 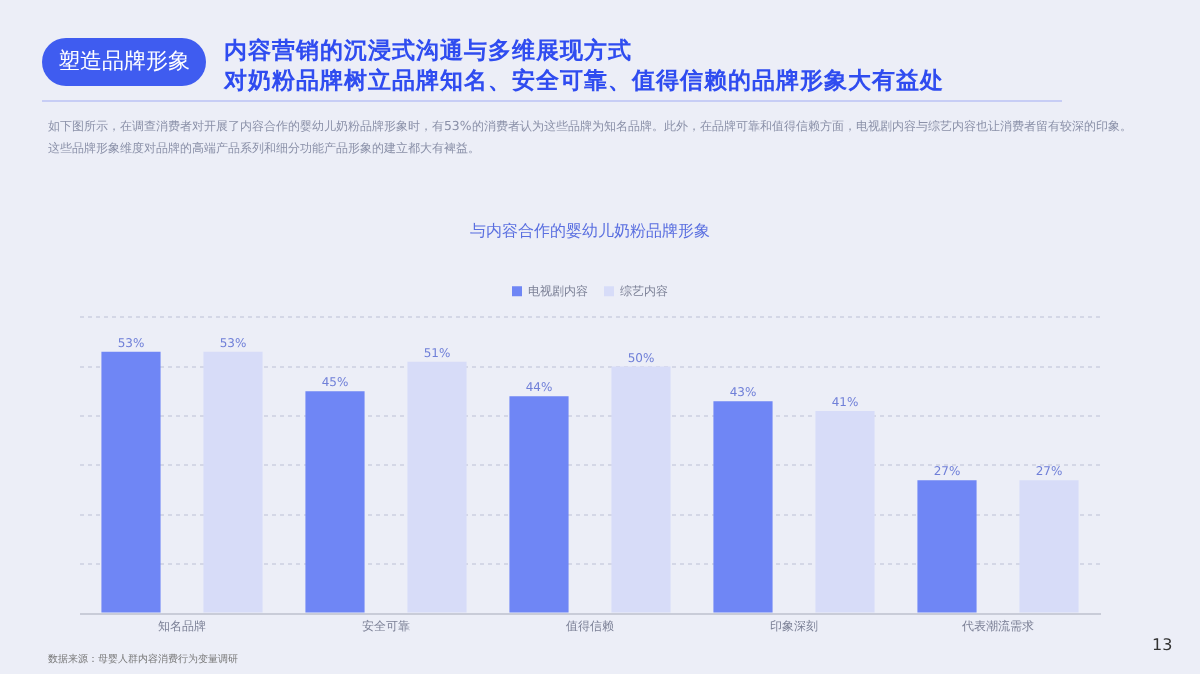 I want to click on text: 13, so click(x=1162, y=645).